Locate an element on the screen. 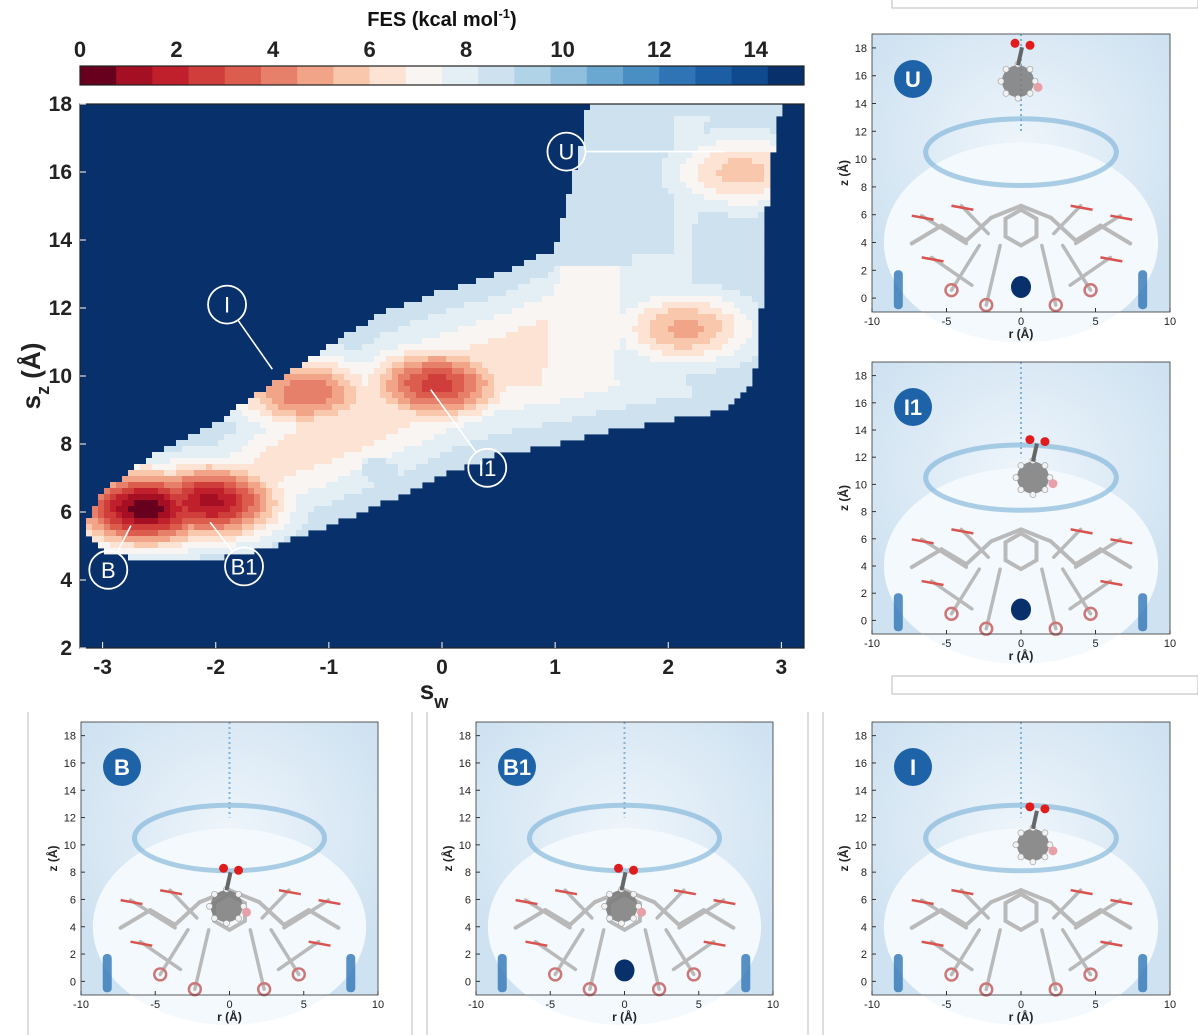 The width and height of the screenshot is (1198, 1035). state-label-u: U is located at coordinates (566, 152).